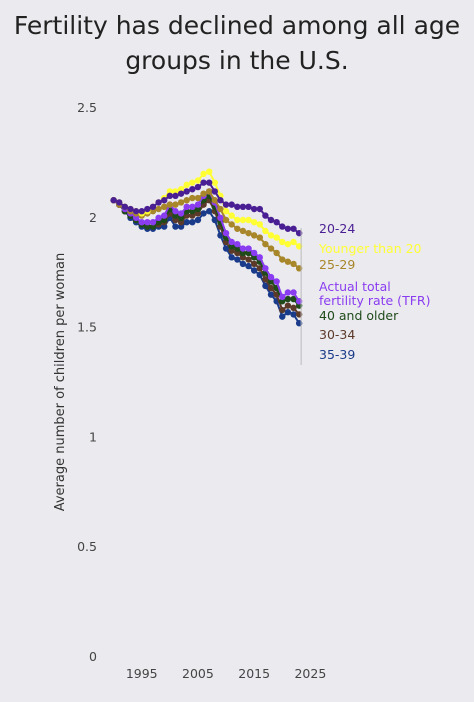  What do you see at coordinates (87, 327) in the screenshot?
I see `y-tick-label: 1.5` at bounding box center [87, 327].